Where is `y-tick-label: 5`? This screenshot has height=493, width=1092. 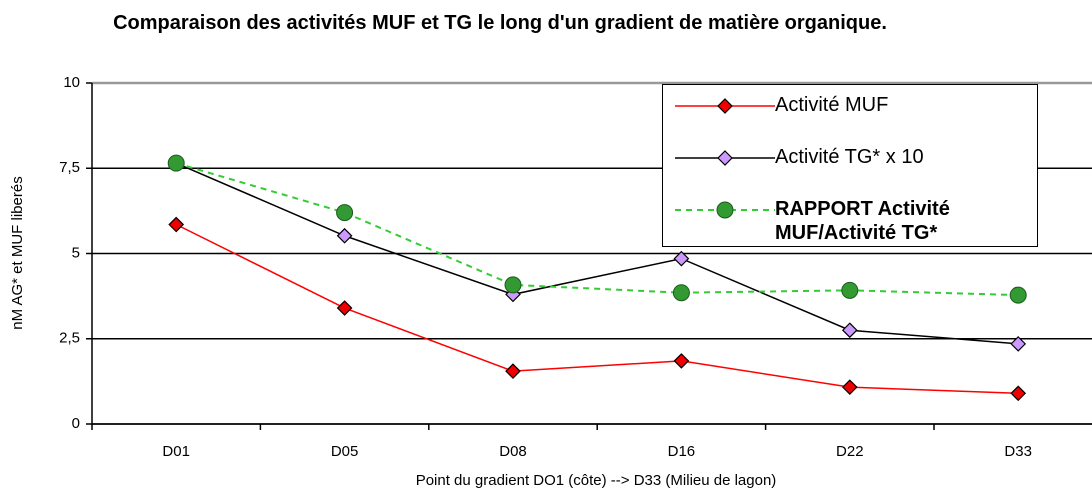 y-tick-label: 5 is located at coordinates (76, 252).